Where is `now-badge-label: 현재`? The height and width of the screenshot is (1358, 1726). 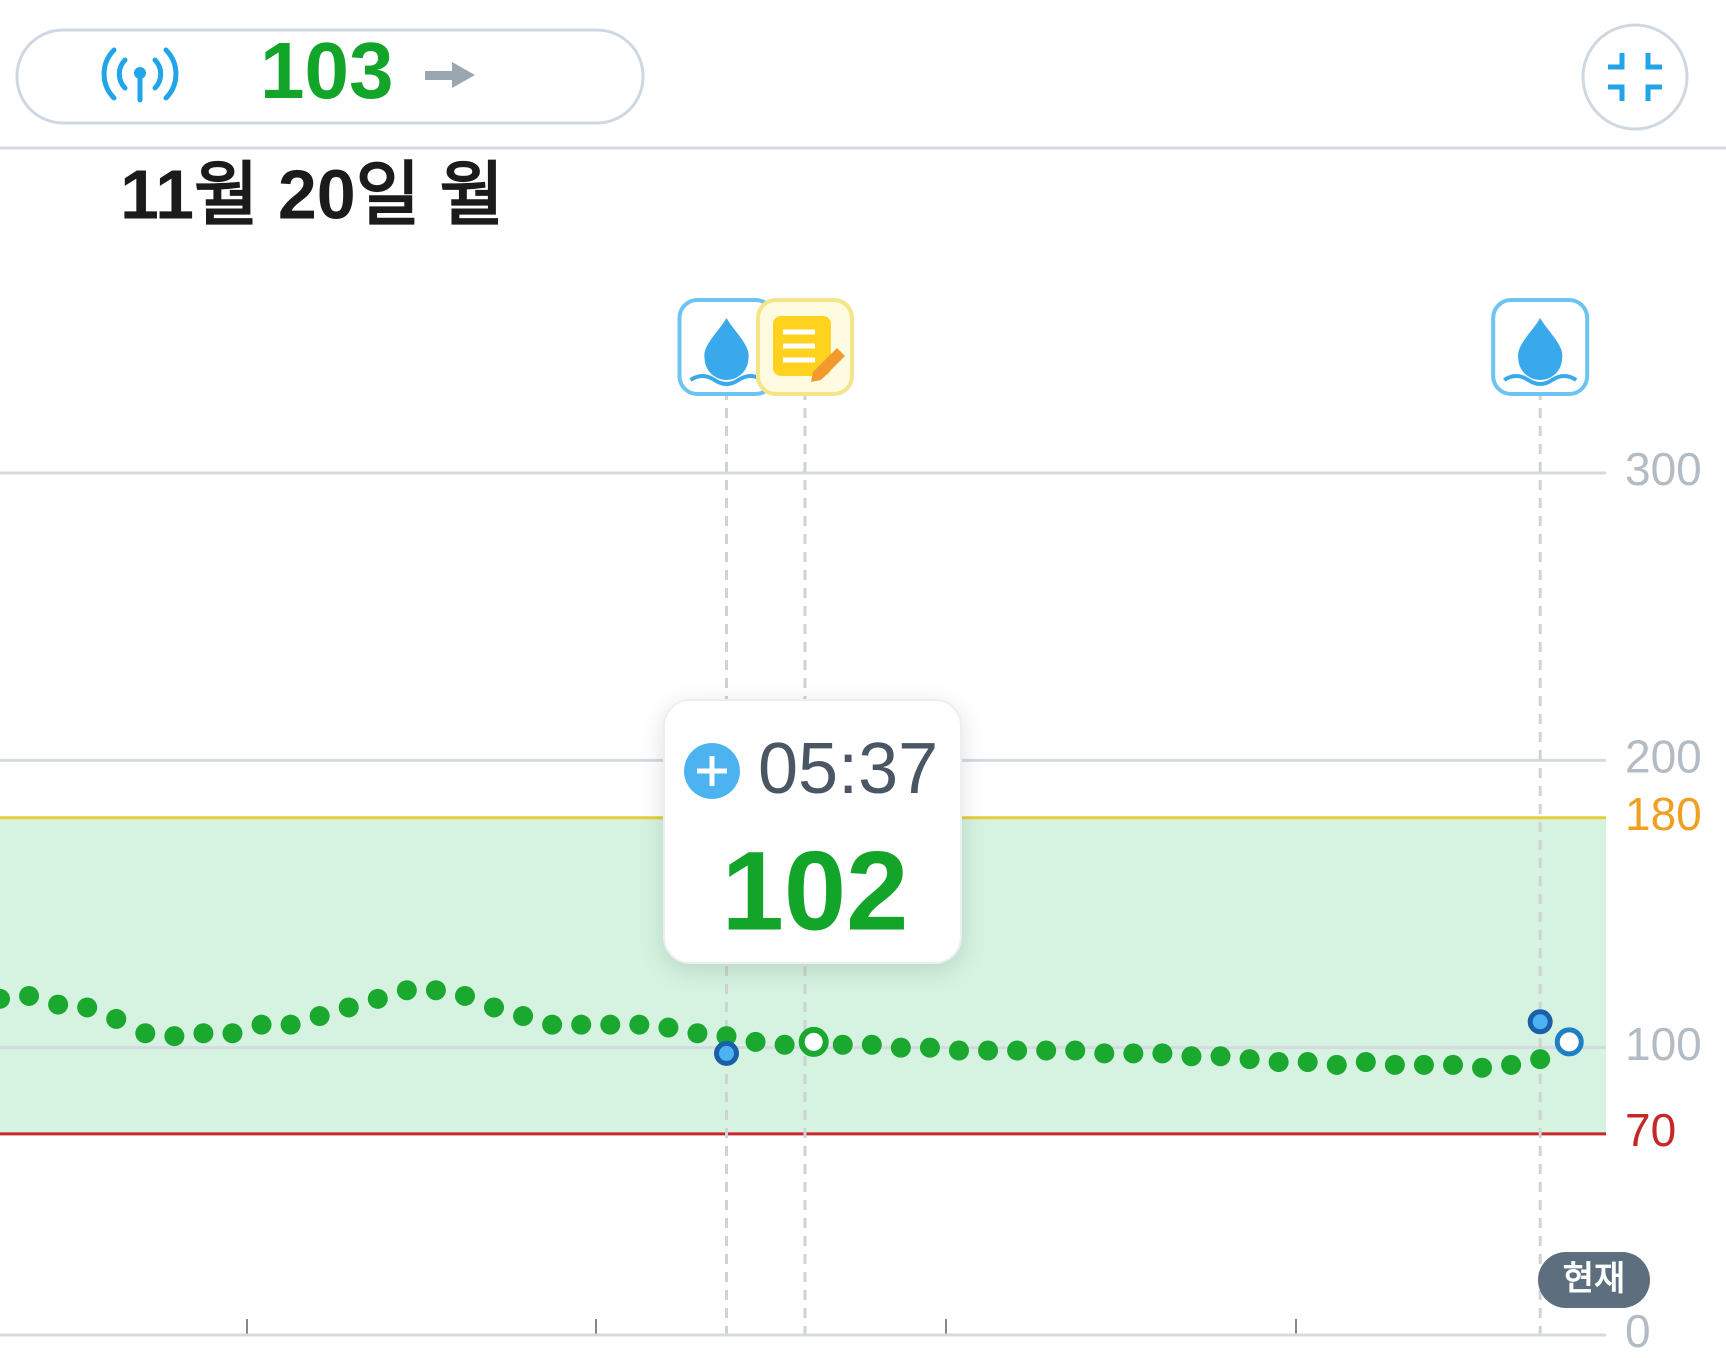
now-badge-label: 현재 is located at coordinates (1594, 1279).